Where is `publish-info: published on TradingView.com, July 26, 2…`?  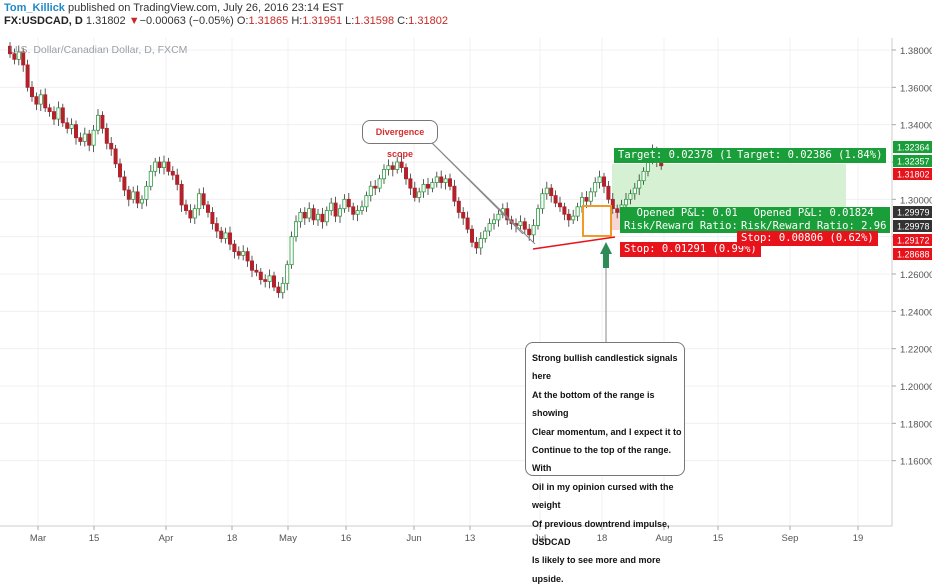
publish-info: published on TradingView.com, July 26, 2… is located at coordinates (206, 8).